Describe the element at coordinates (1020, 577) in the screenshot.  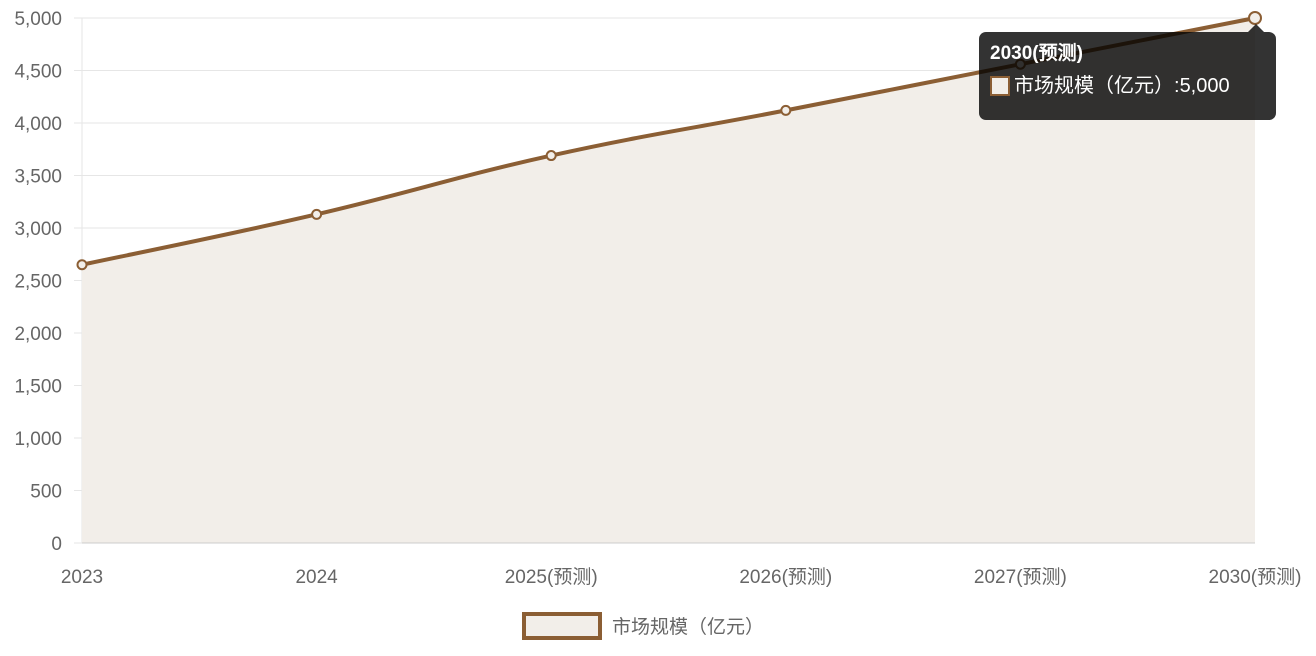
I see `x-tick-label: 2027(预测)` at that location.